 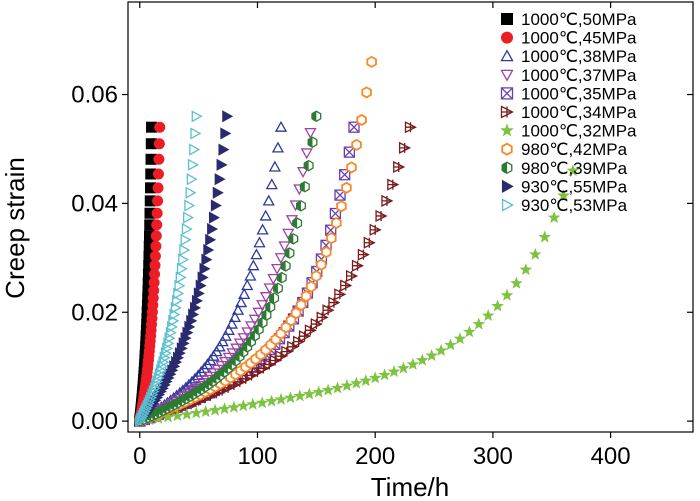 What do you see at coordinates (94, 203) in the screenshot?
I see `y-tick-label: 0.04` at bounding box center [94, 203].